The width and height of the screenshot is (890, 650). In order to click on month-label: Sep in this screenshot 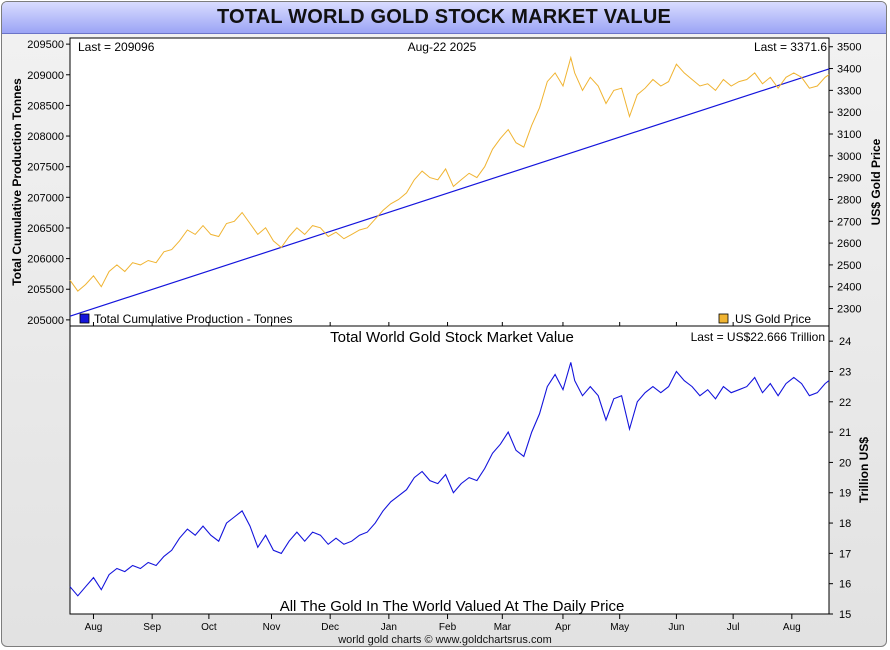, I will do `click(152, 627)`.